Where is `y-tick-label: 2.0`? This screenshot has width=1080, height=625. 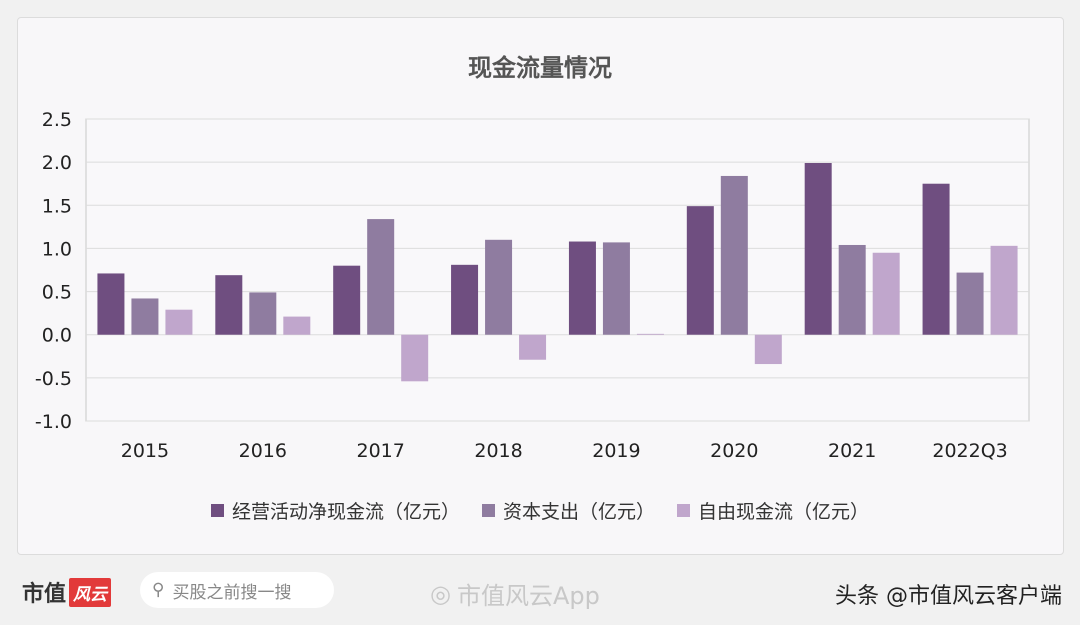 y-tick-label: 2.0 is located at coordinates (57, 163).